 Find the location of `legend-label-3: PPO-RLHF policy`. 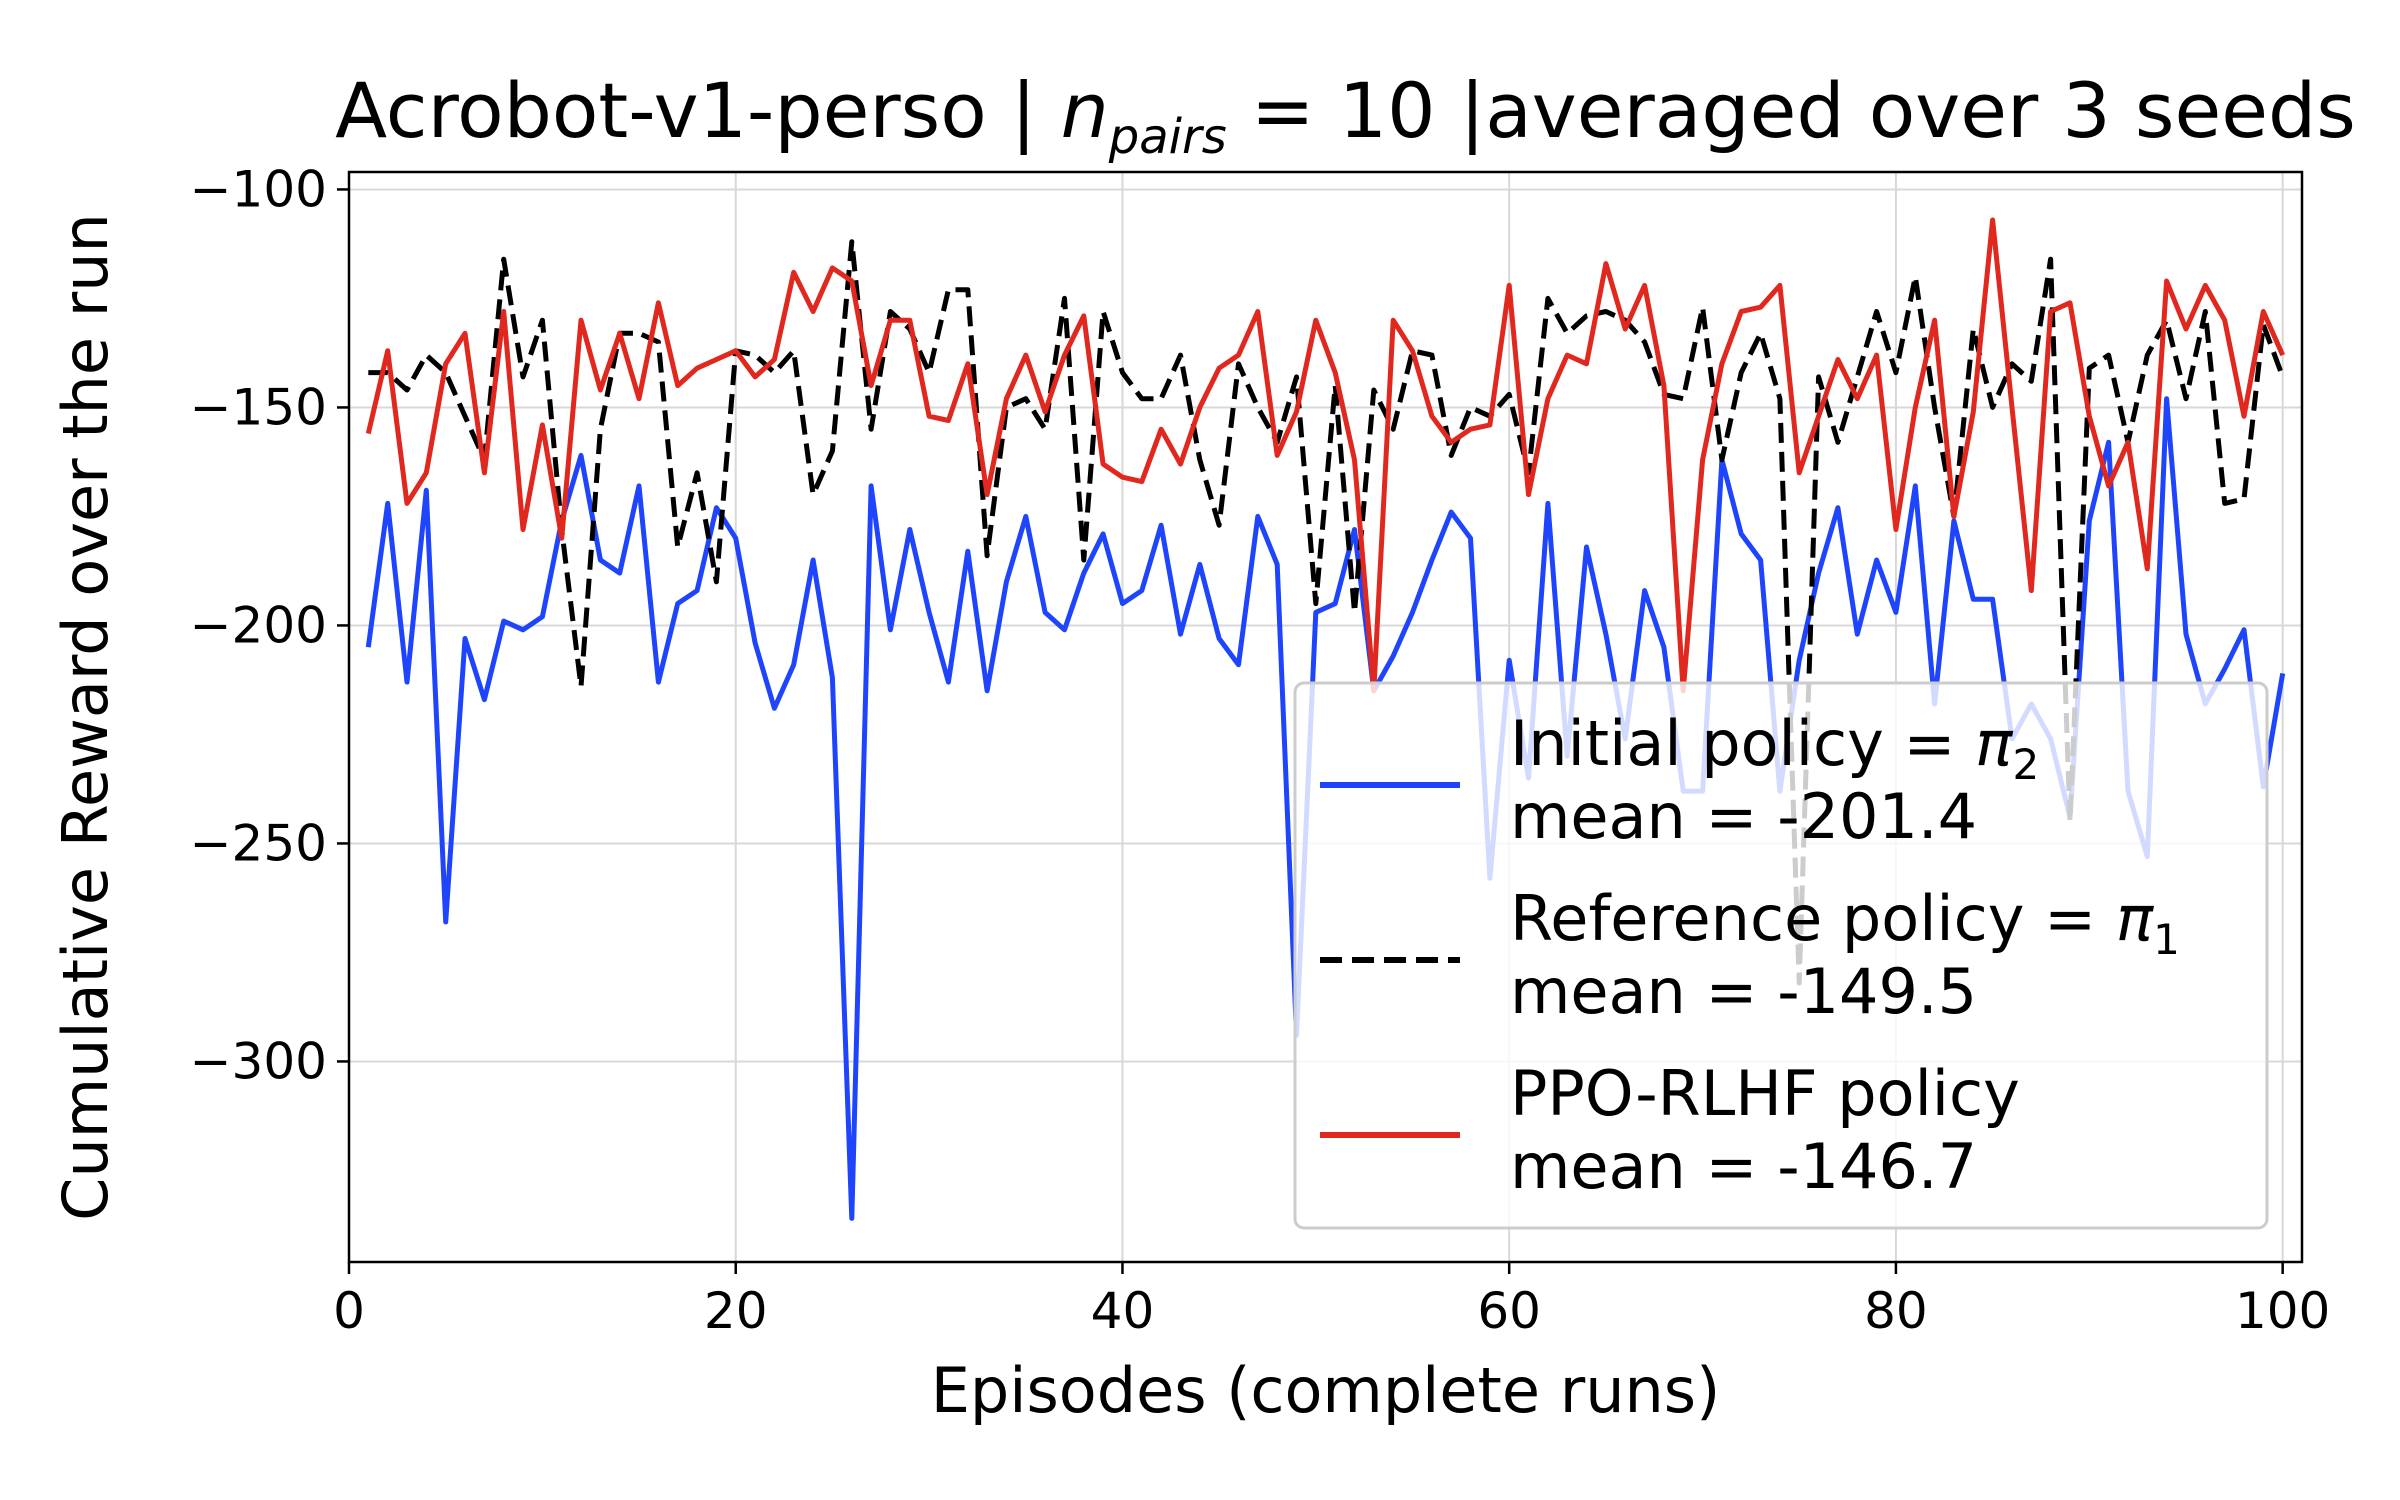

legend-label-3: PPO-RLHF policy is located at coordinates (1765, 1093).